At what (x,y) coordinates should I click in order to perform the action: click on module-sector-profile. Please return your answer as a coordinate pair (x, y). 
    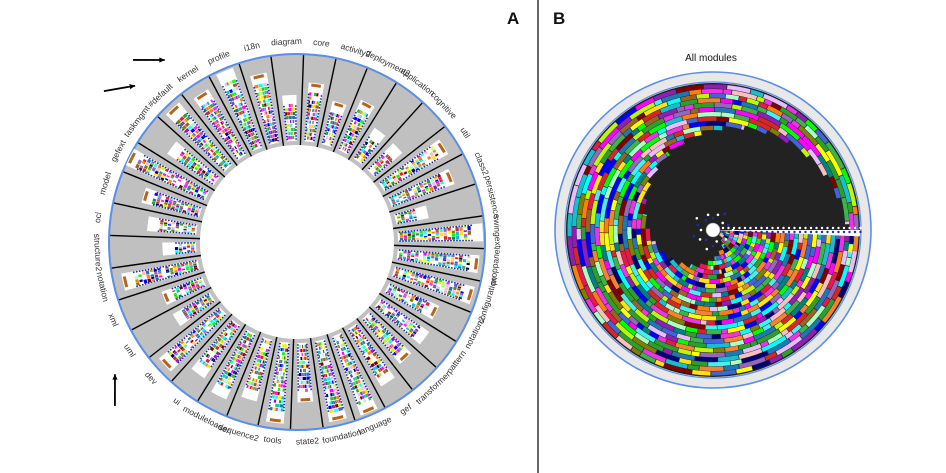
    Looking at the image, I should click on (239, 109).